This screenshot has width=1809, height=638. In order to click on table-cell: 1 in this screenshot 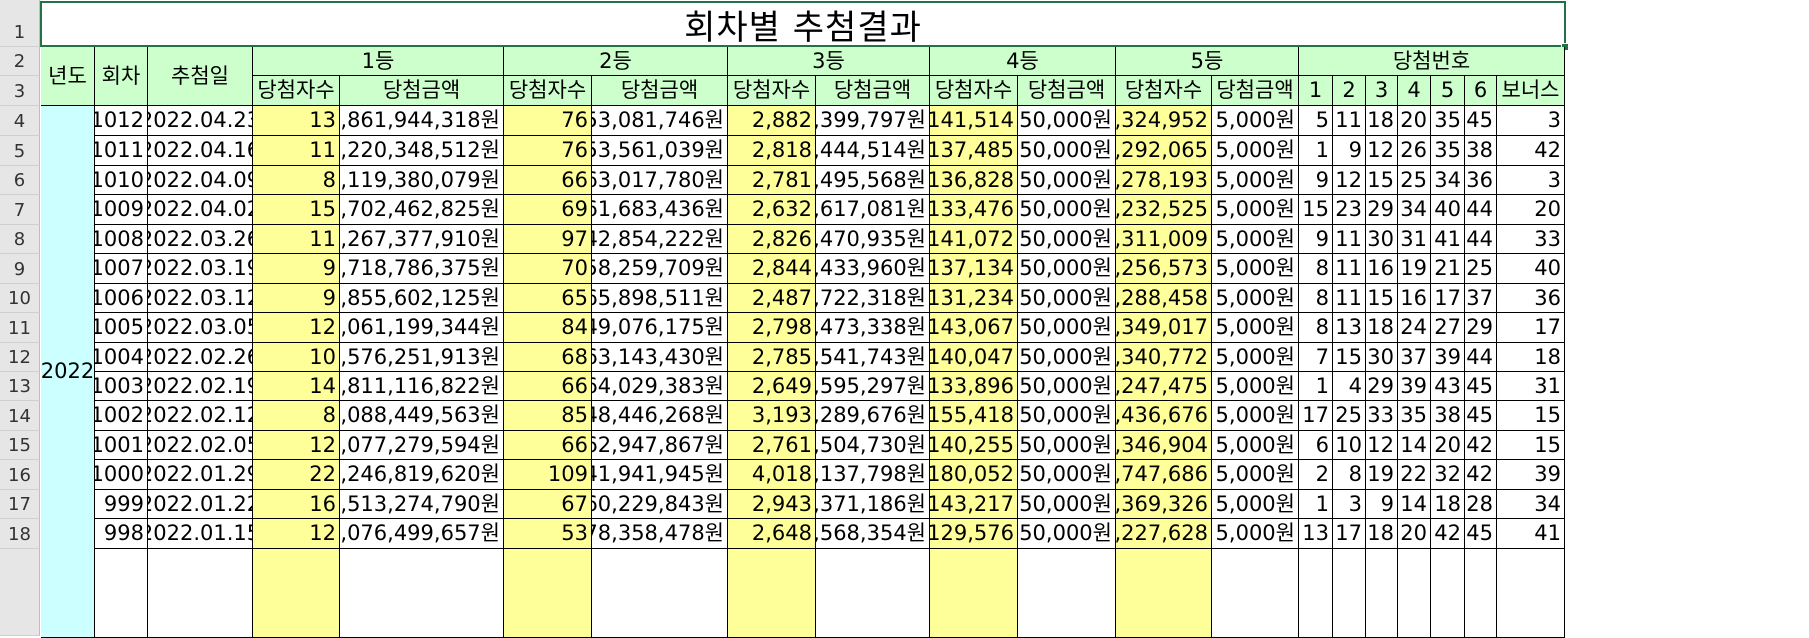, I will do `click(1316, 504)`.